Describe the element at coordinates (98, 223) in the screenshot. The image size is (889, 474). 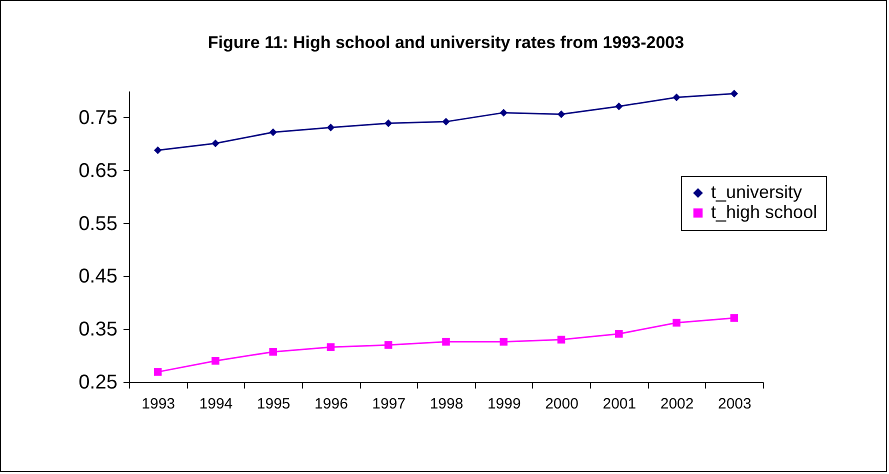
I see `y-tick-label: 0.55` at that location.